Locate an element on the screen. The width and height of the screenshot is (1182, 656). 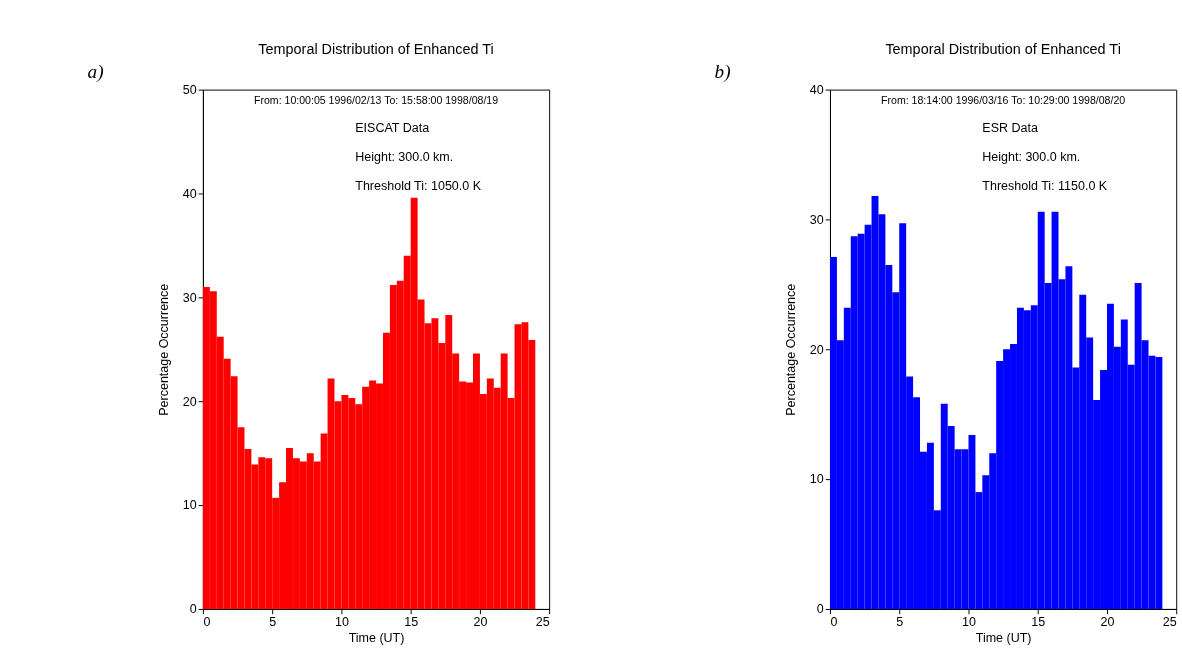
annotation: ESR Data is located at coordinates (1010, 127).